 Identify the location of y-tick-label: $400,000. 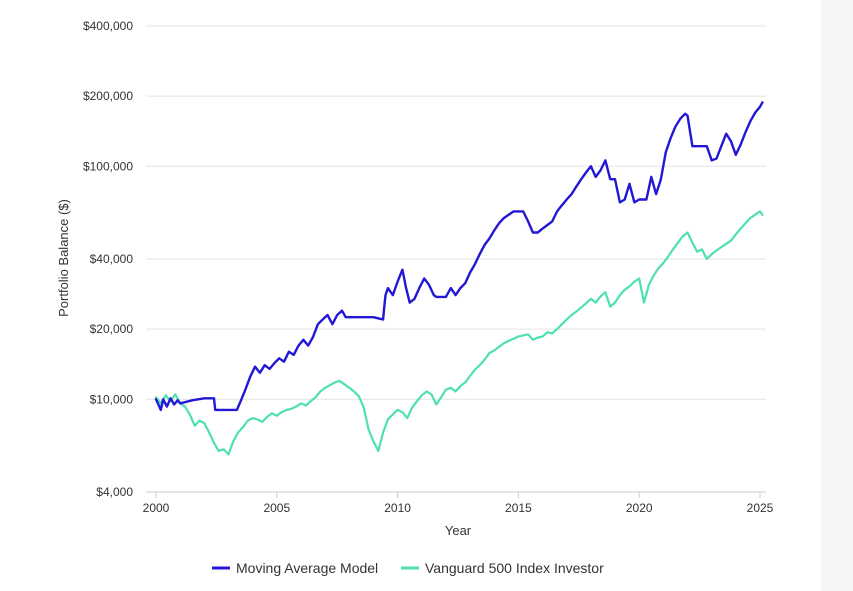
(108, 26).